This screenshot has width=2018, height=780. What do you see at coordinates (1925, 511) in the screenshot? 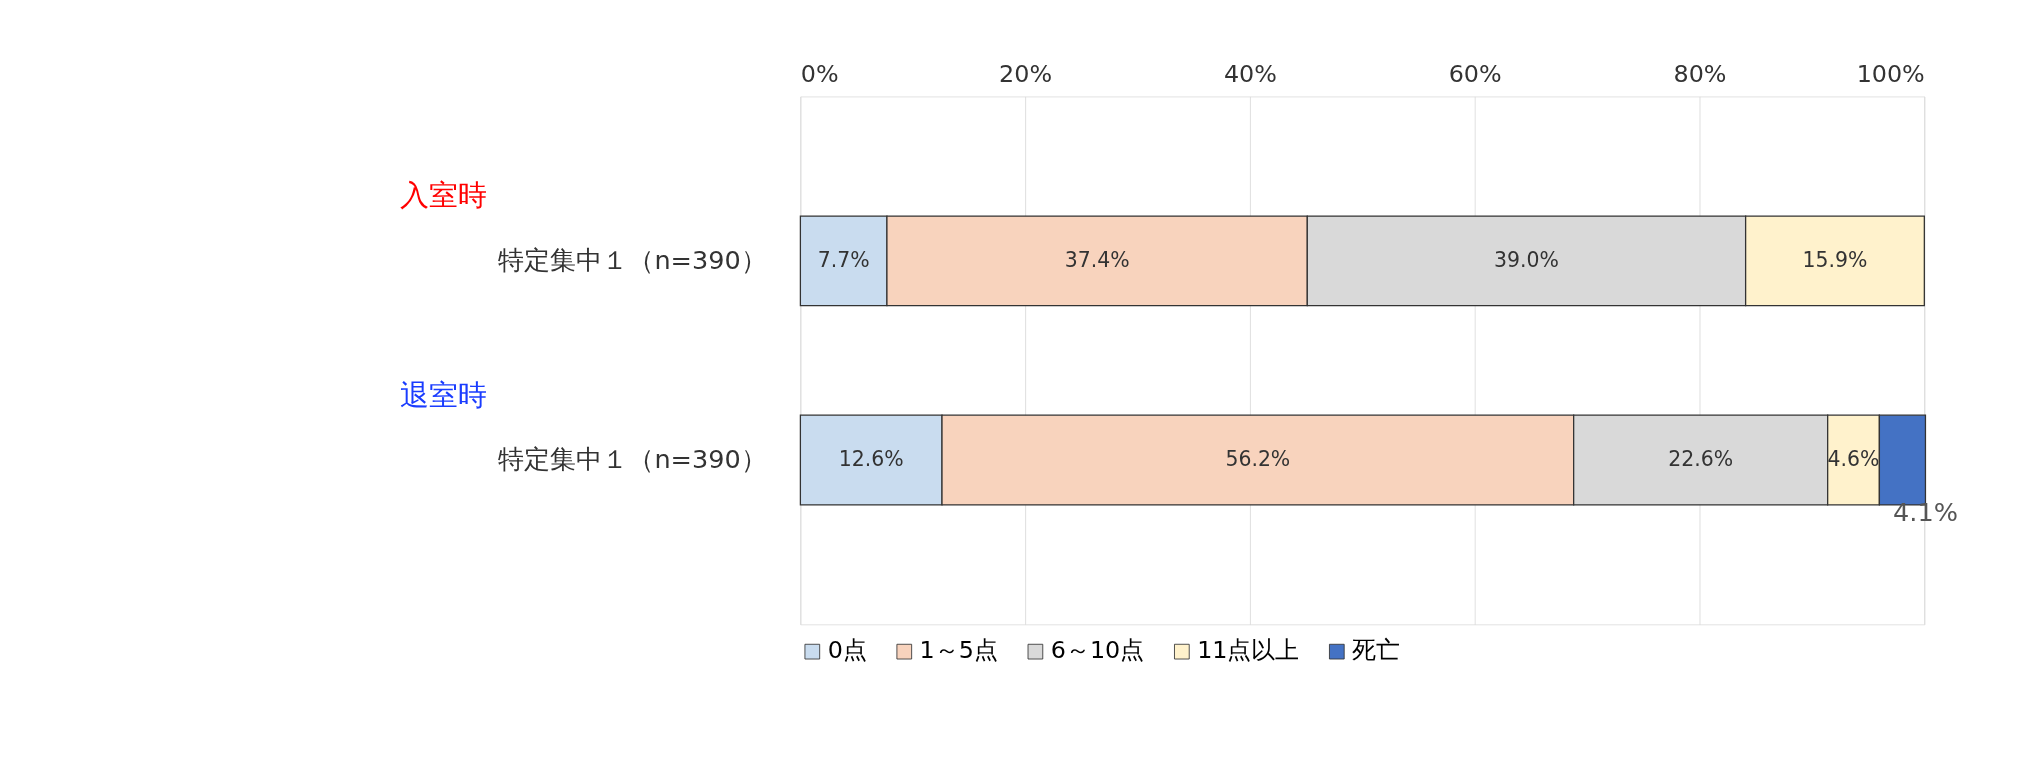
I see `data-label: 4.1%` at bounding box center [1925, 511].